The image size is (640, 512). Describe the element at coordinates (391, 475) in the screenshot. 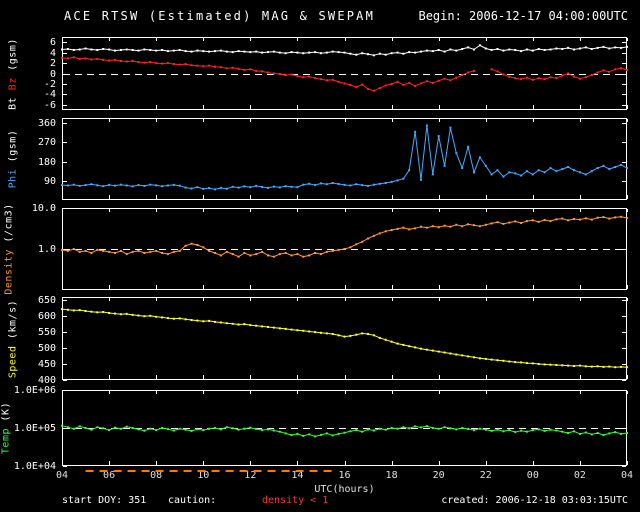

I see `x-tick-label: 18` at that location.